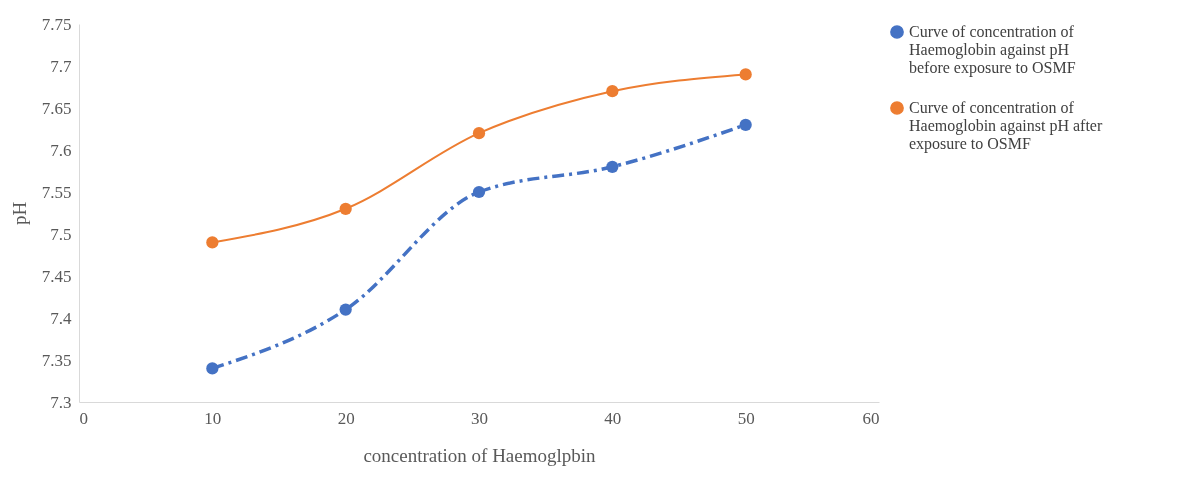  I want to click on y-tick-label: 7.7, so click(61, 66).